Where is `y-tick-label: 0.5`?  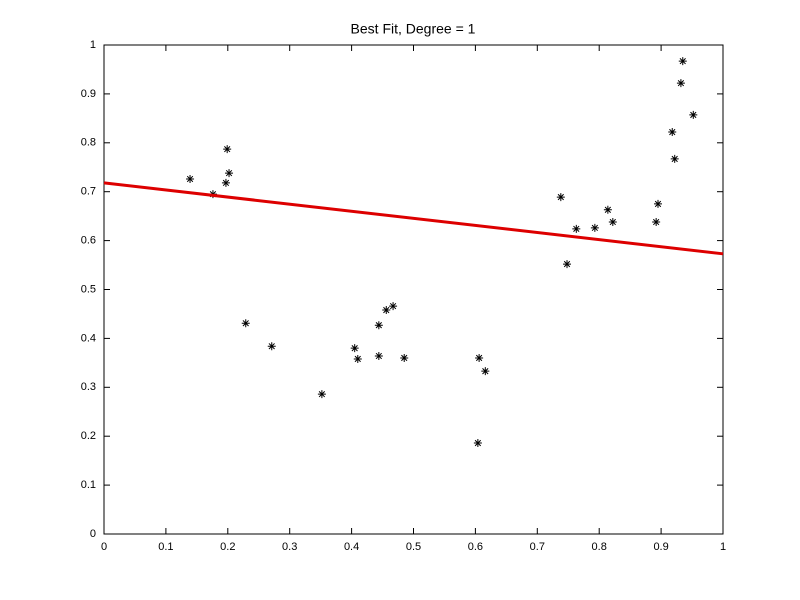 y-tick-label: 0.5 is located at coordinates (88, 289).